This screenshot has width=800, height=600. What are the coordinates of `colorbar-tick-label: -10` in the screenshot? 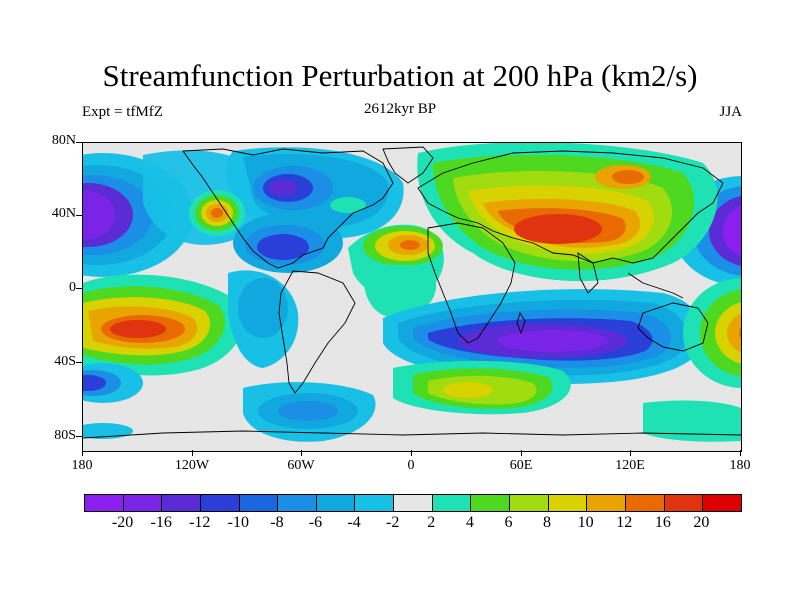 It's located at (238, 522).